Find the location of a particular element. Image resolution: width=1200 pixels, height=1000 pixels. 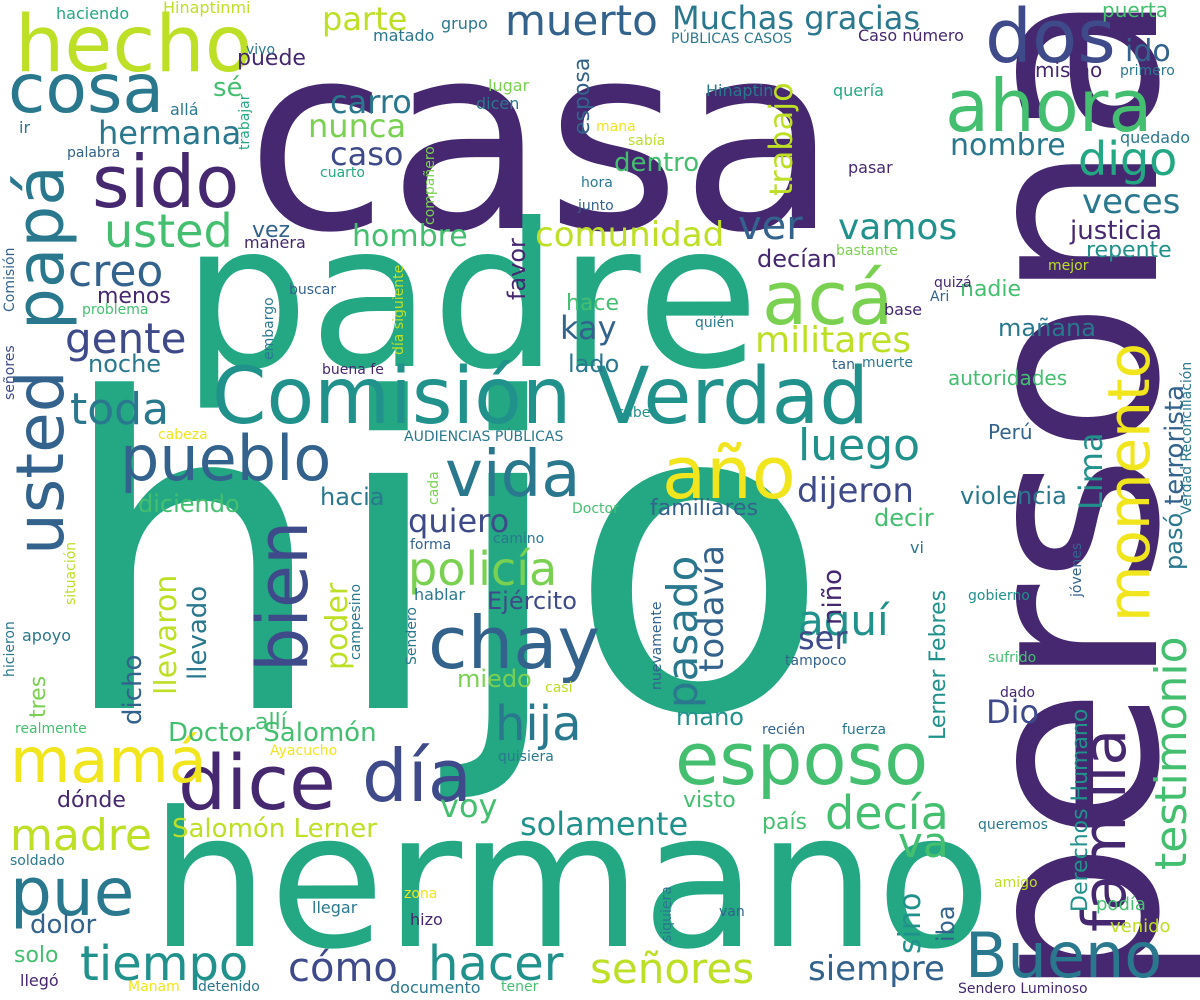

word-muerto: muerto is located at coordinates (581, 22).